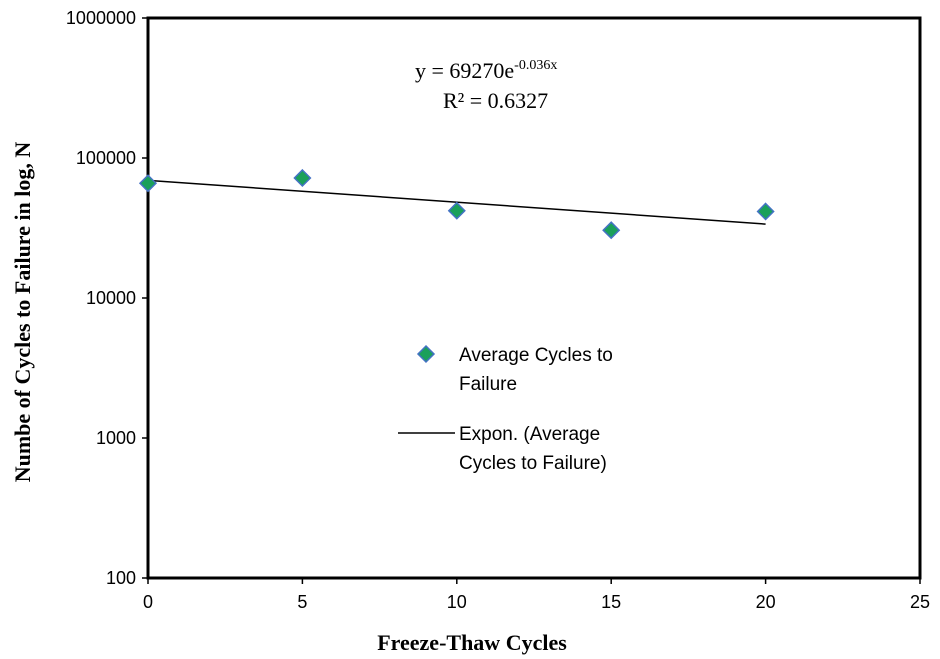 This screenshot has width=940, height=659. Describe the element at coordinates (486, 70) in the screenshot. I see `equation-label: y = 69270e-0.036x` at that location.